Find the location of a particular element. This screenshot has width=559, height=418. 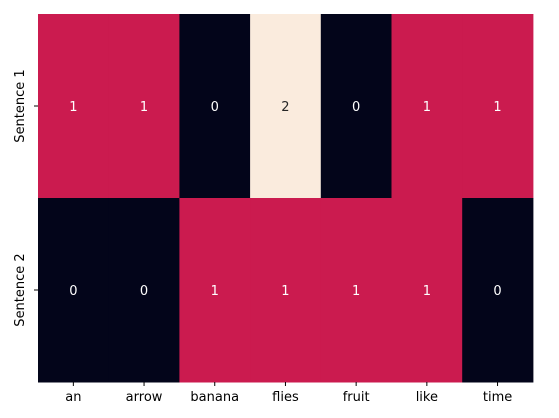

heatmap-cell-r1-c6 is located at coordinates (427, 106).